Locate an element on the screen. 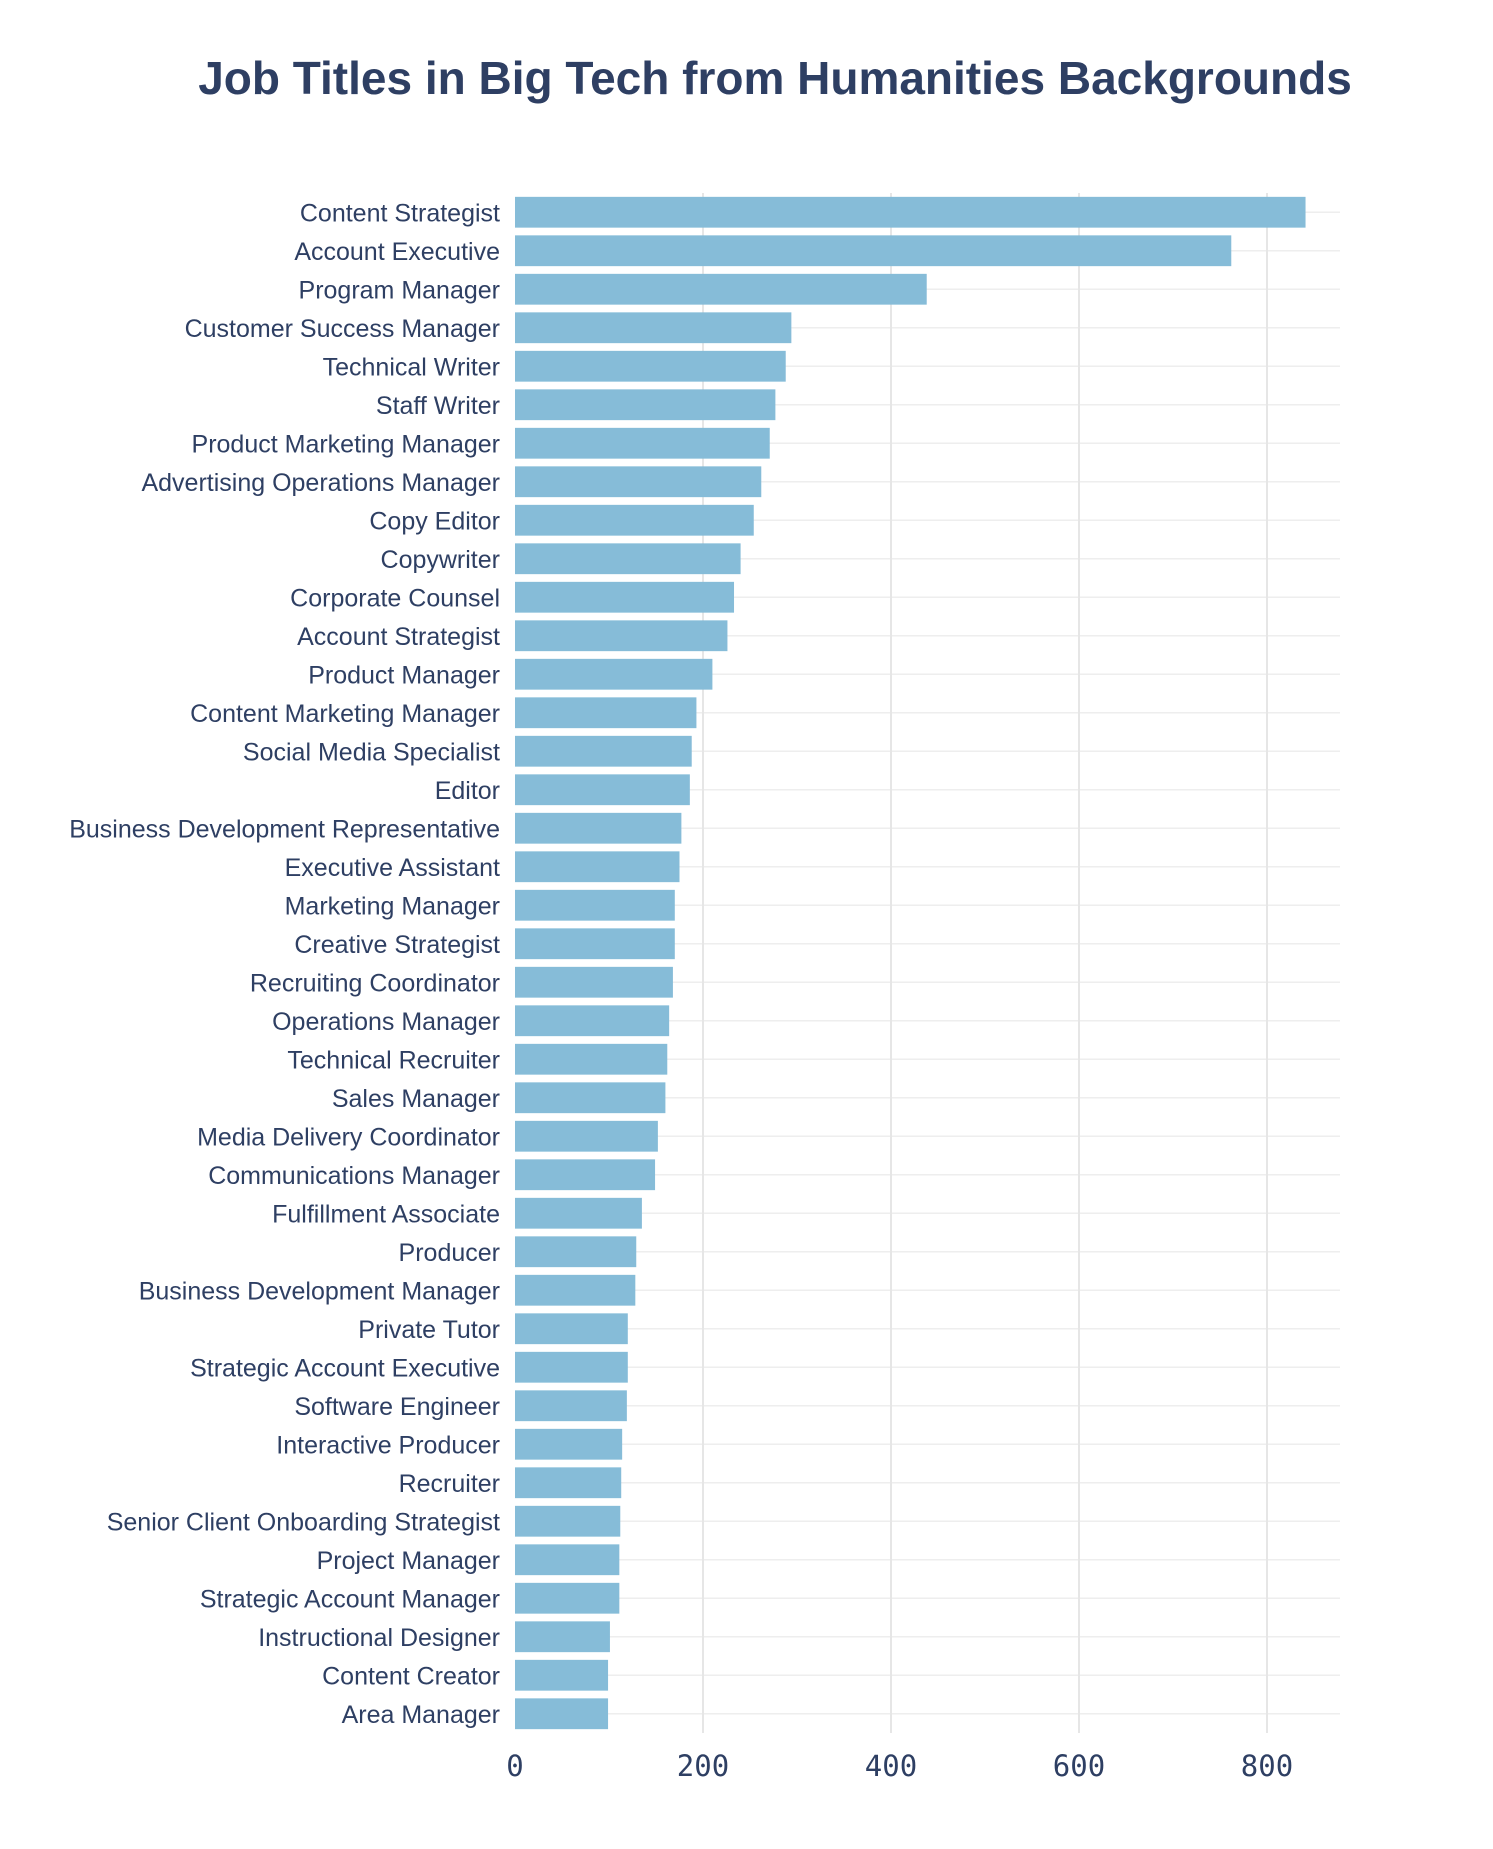 The image size is (1493, 1849). x-tick-label: 0 is located at coordinates (514, 1766).